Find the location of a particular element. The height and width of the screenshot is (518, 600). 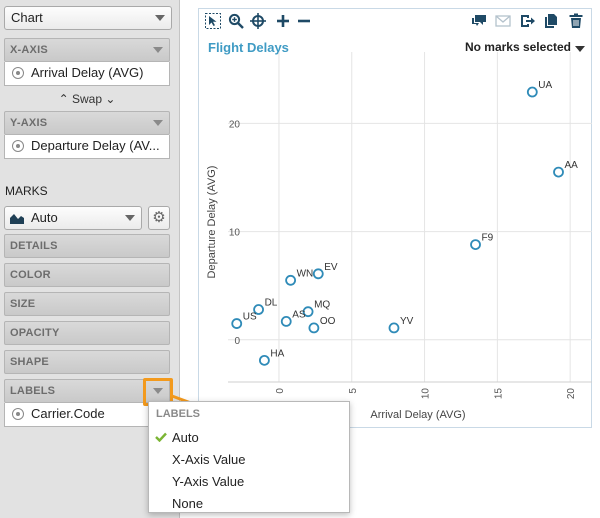

point-label-ua: UA is located at coordinates (545, 85).